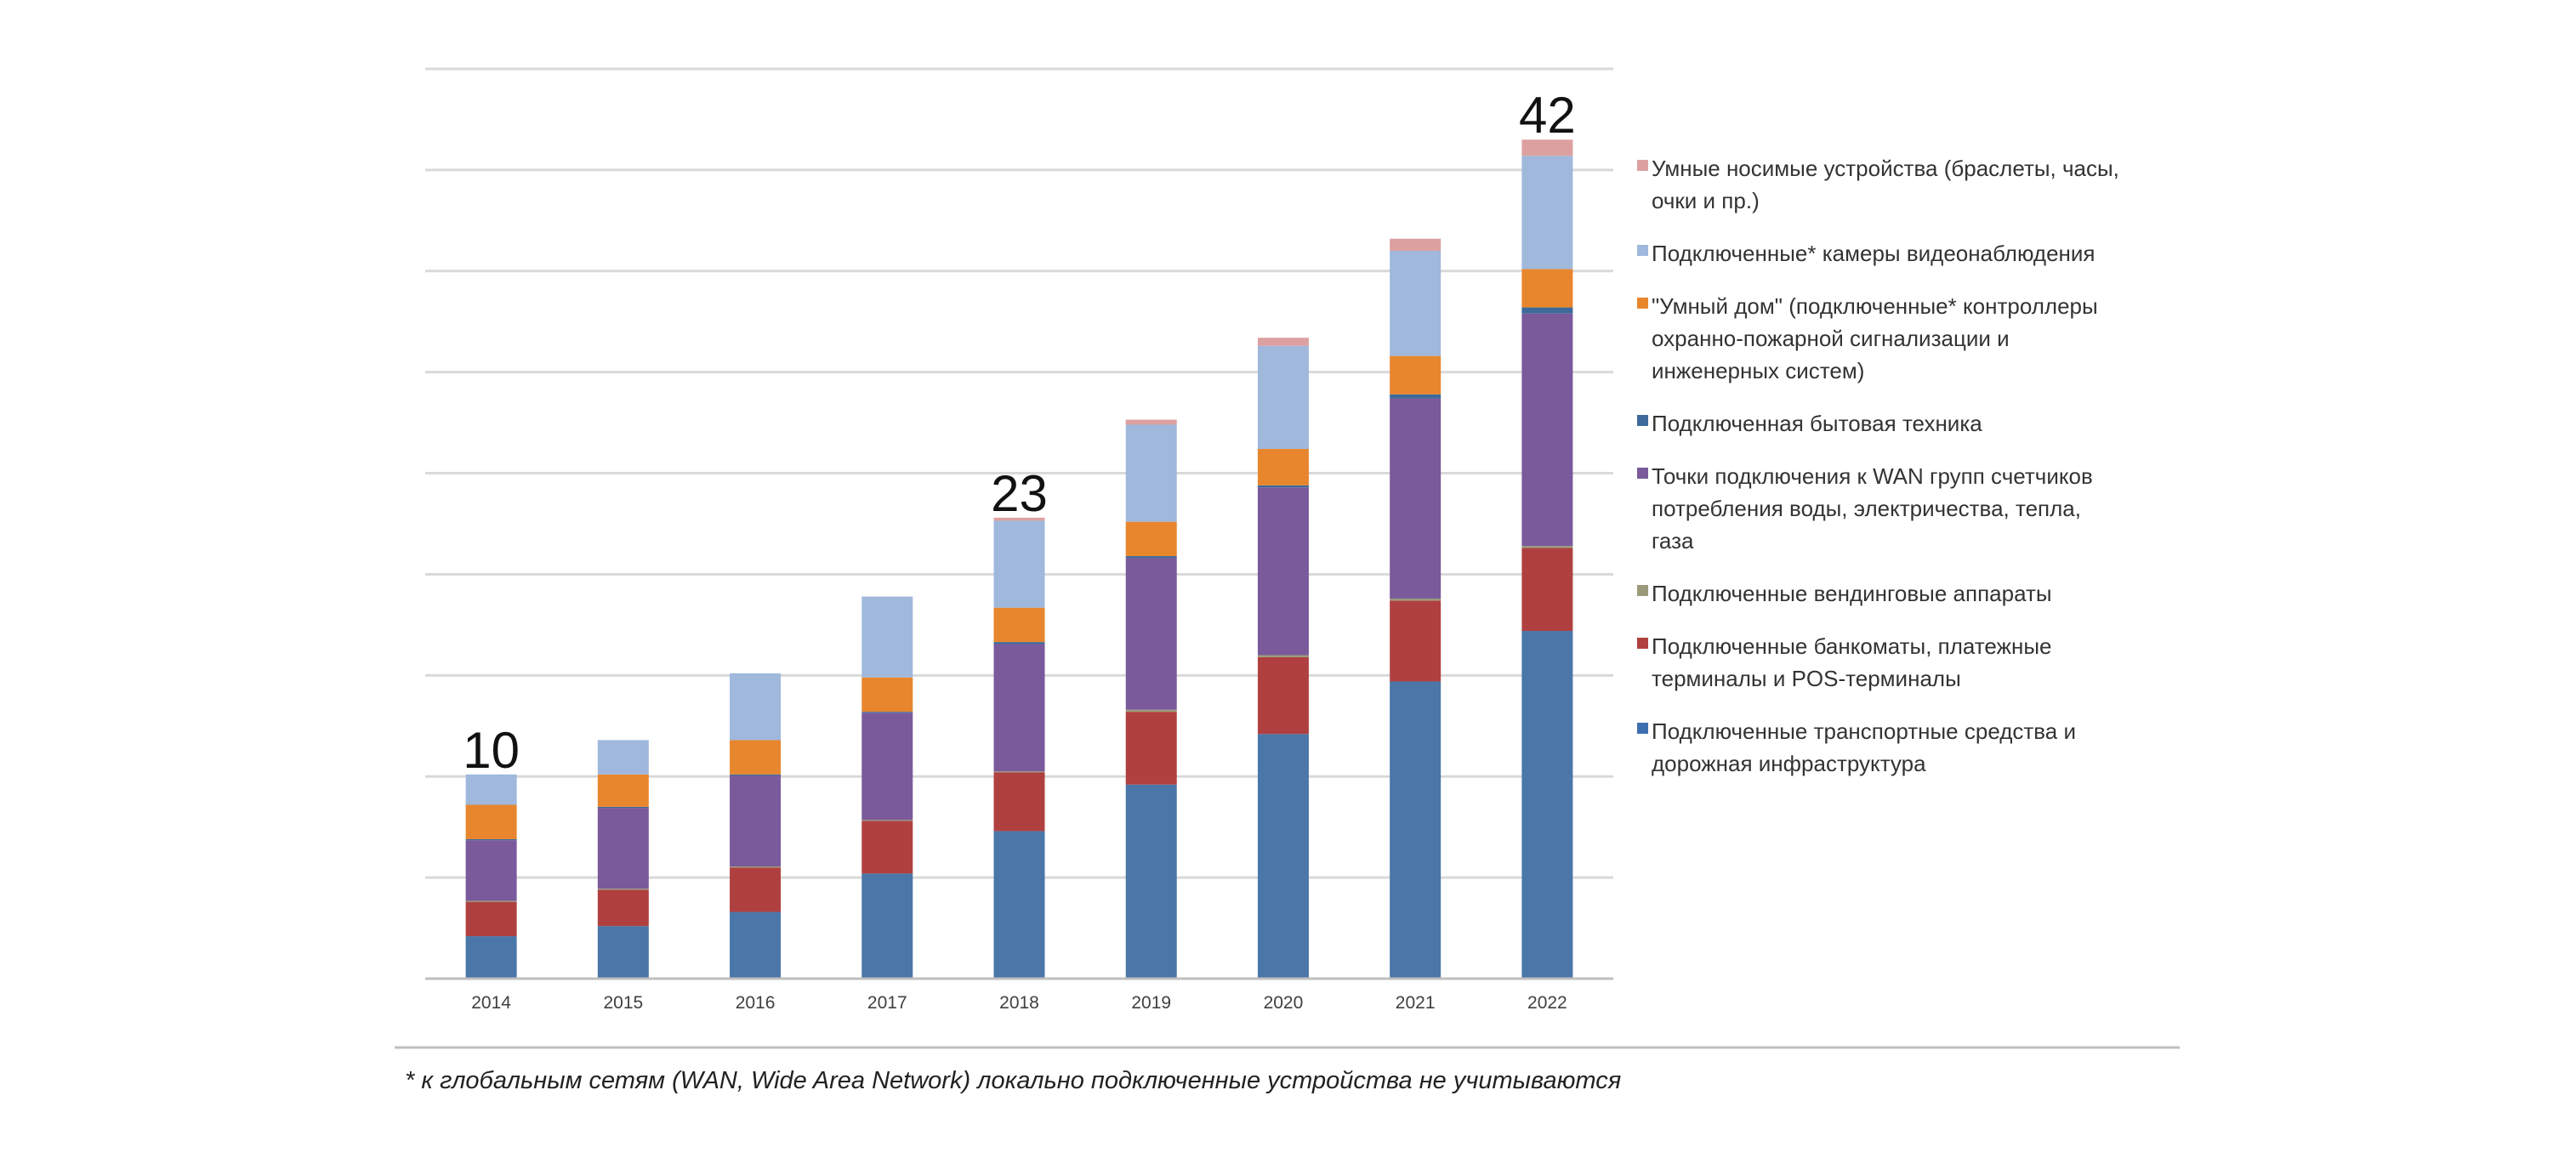 This screenshot has height=1164, width=2576. Describe the element at coordinates (1866, 253) in the screenshot. I see `legend-entry: Подключенные* камеры видеонаблюдения` at that location.